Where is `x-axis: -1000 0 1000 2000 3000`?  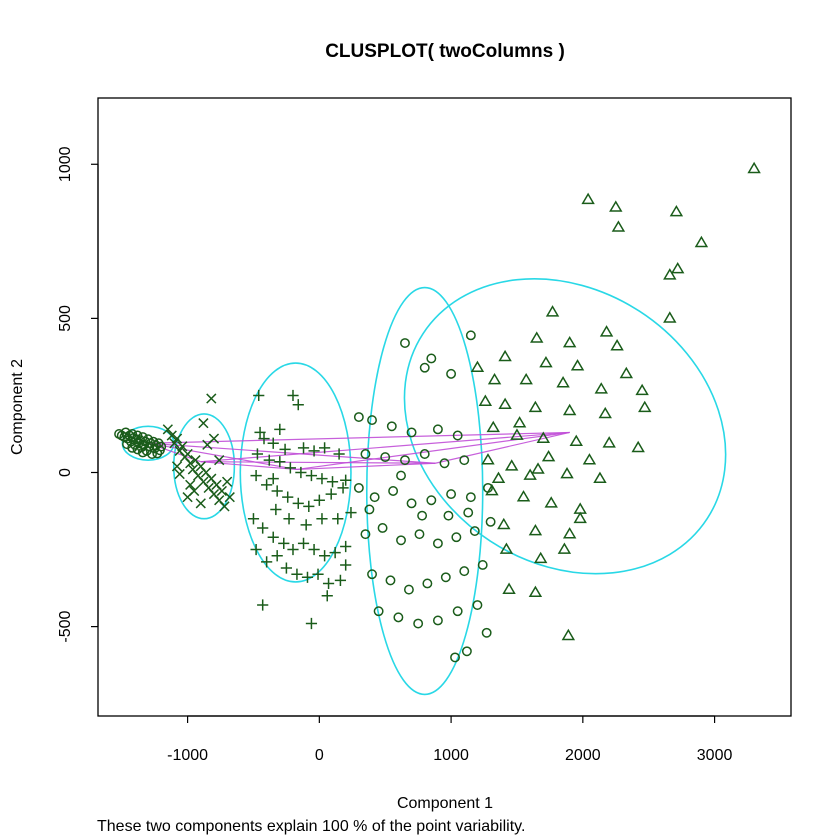 x-axis: -1000 0 1000 2000 3000 is located at coordinates (450, 739).